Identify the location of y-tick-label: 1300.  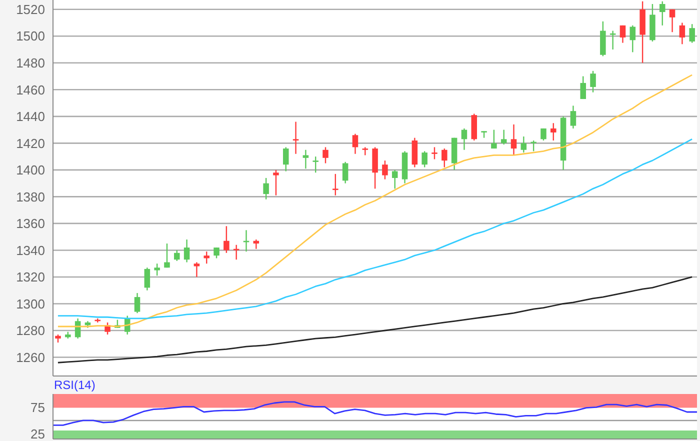
(30, 304).